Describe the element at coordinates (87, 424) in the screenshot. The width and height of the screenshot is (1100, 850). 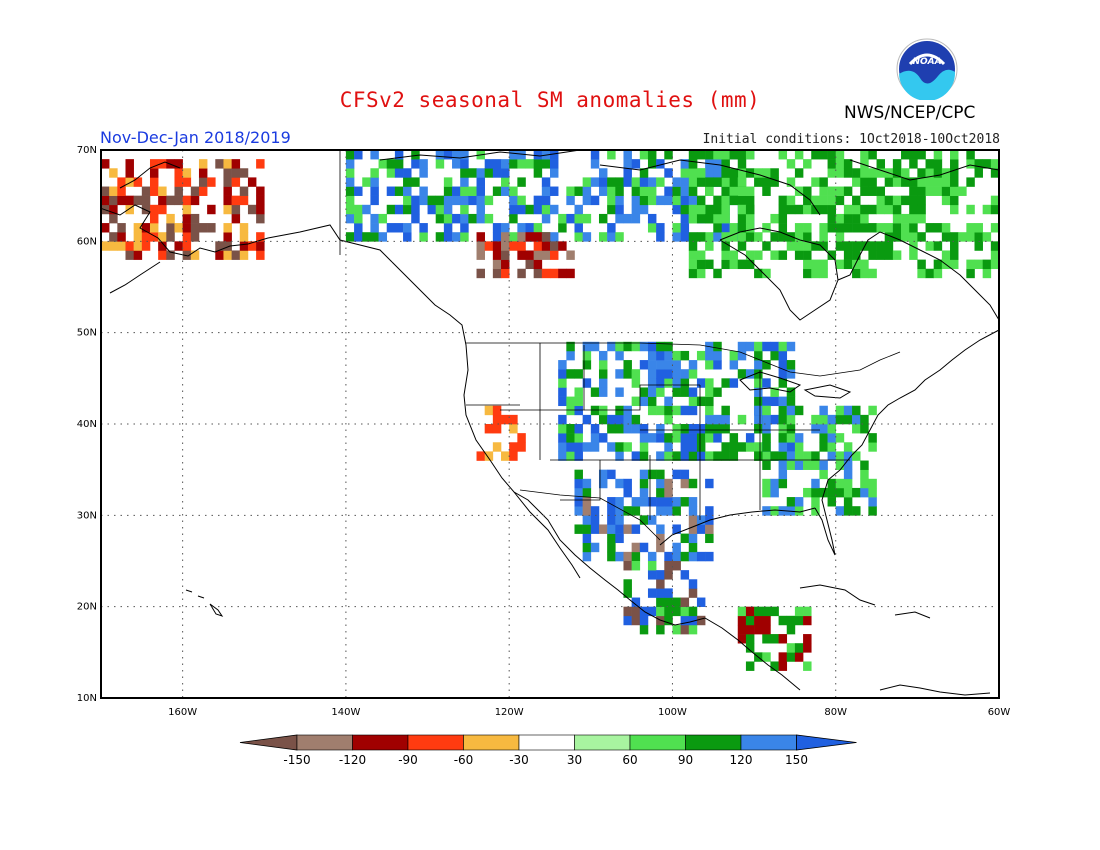
I see `lat-tick-label: 40N` at that location.